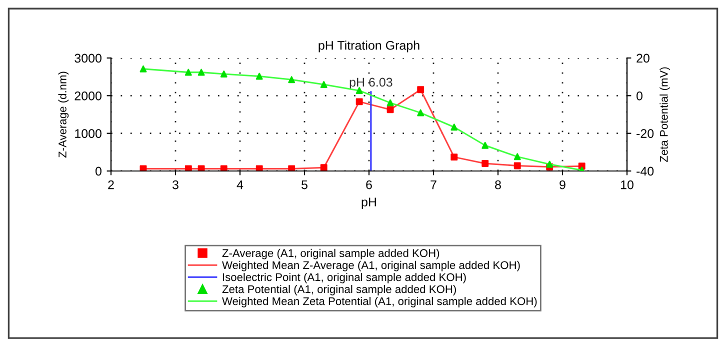 The width and height of the screenshot is (726, 345). What do you see at coordinates (369, 185) in the screenshot?
I see `x-tick-label: 6` at bounding box center [369, 185].